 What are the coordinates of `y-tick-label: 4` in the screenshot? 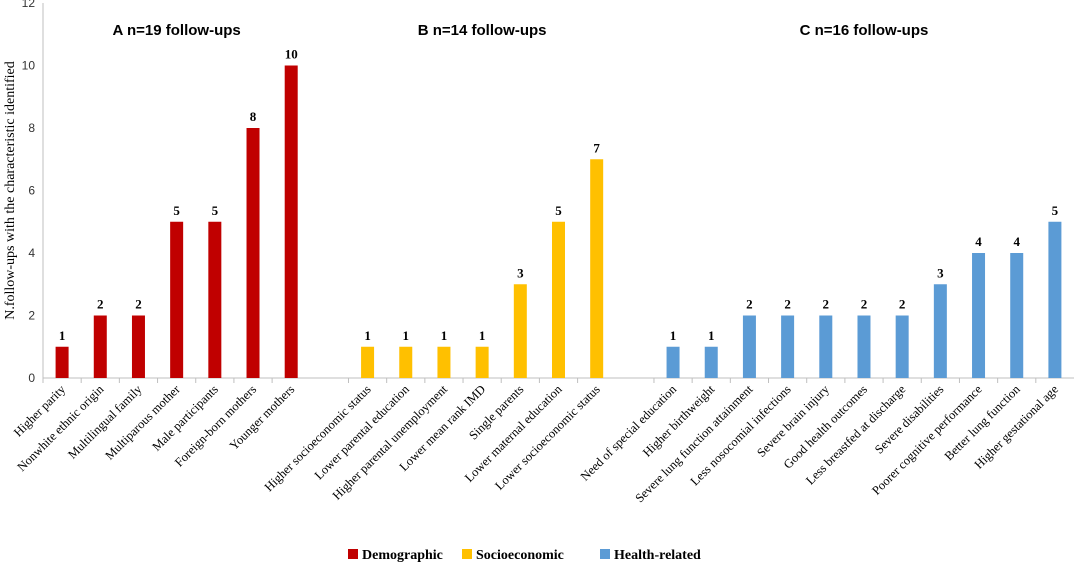 It's located at (31, 253).